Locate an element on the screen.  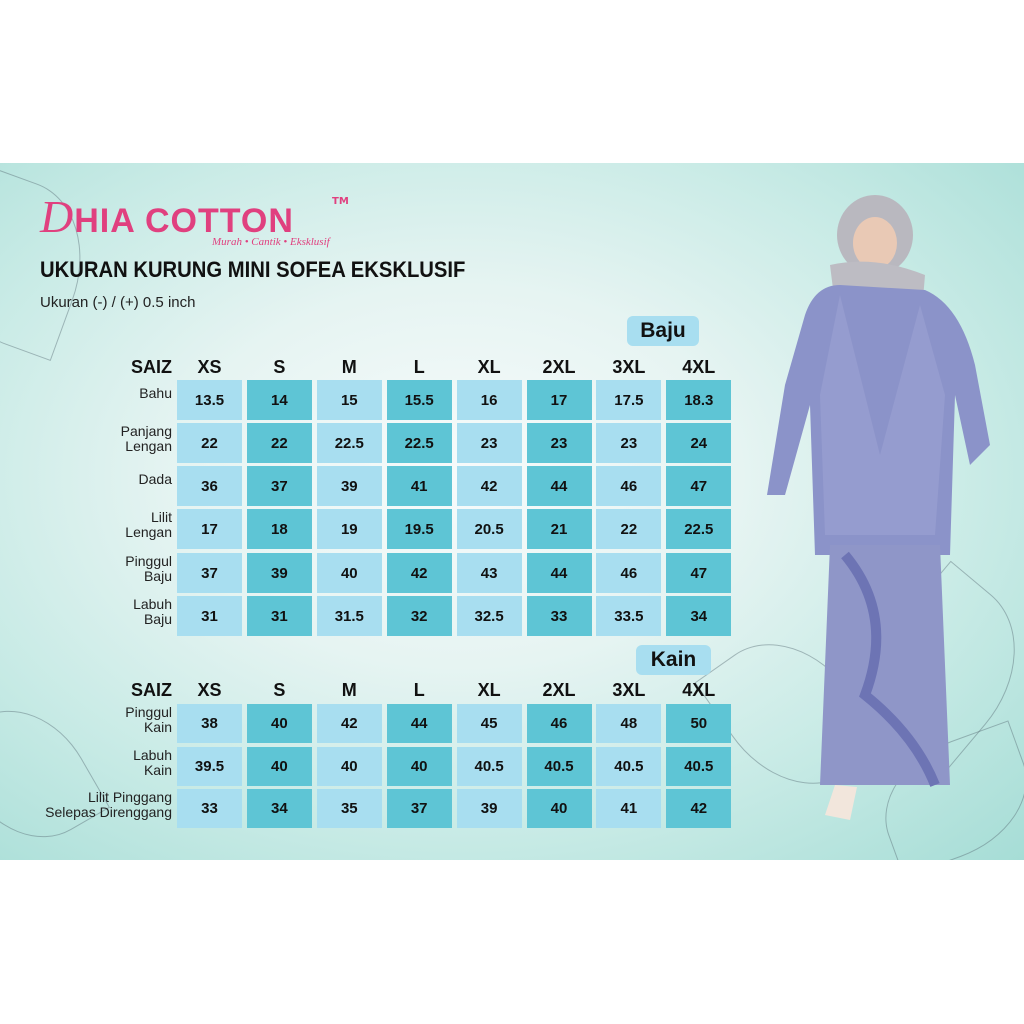
size-value-cell: 16 is located at coordinates (489, 400).